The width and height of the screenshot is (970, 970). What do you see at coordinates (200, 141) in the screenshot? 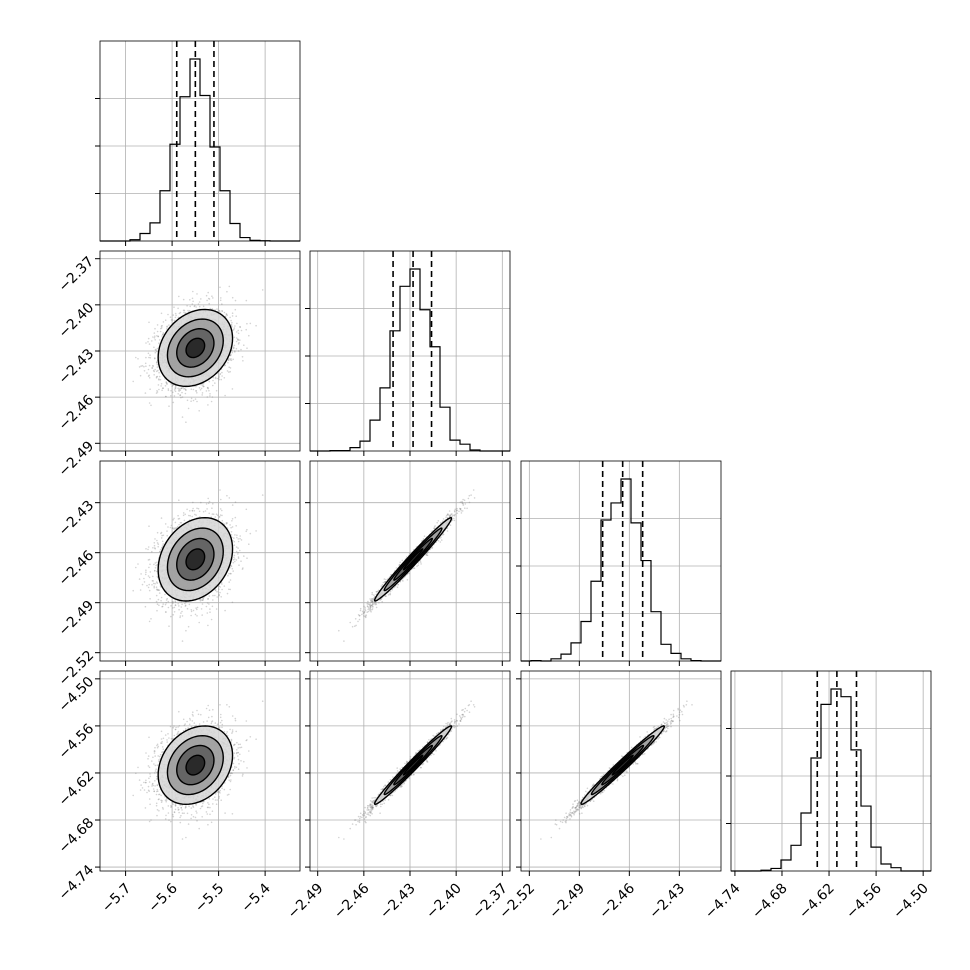
I see `panel-frame` at bounding box center [200, 141].